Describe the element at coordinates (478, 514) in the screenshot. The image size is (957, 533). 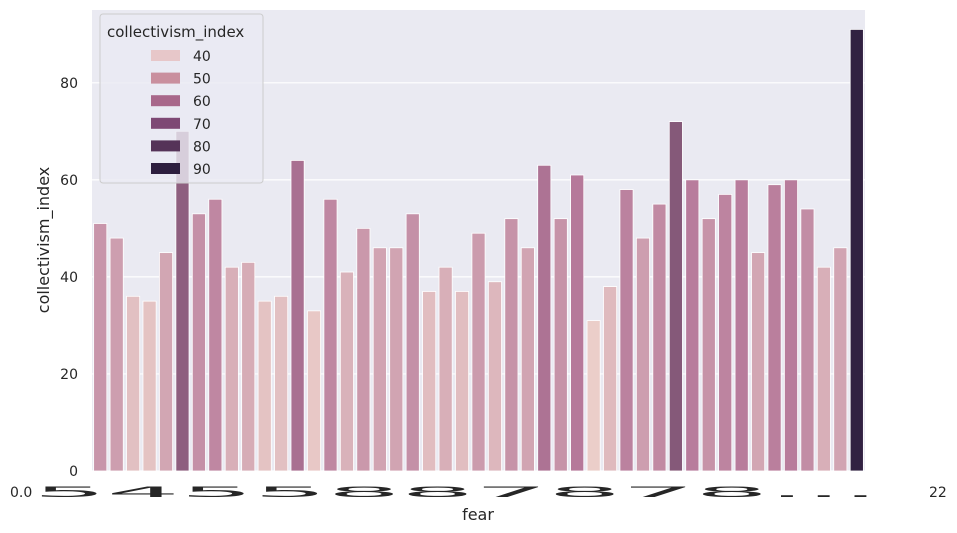
I see `x-axis-label: fear` at that location.